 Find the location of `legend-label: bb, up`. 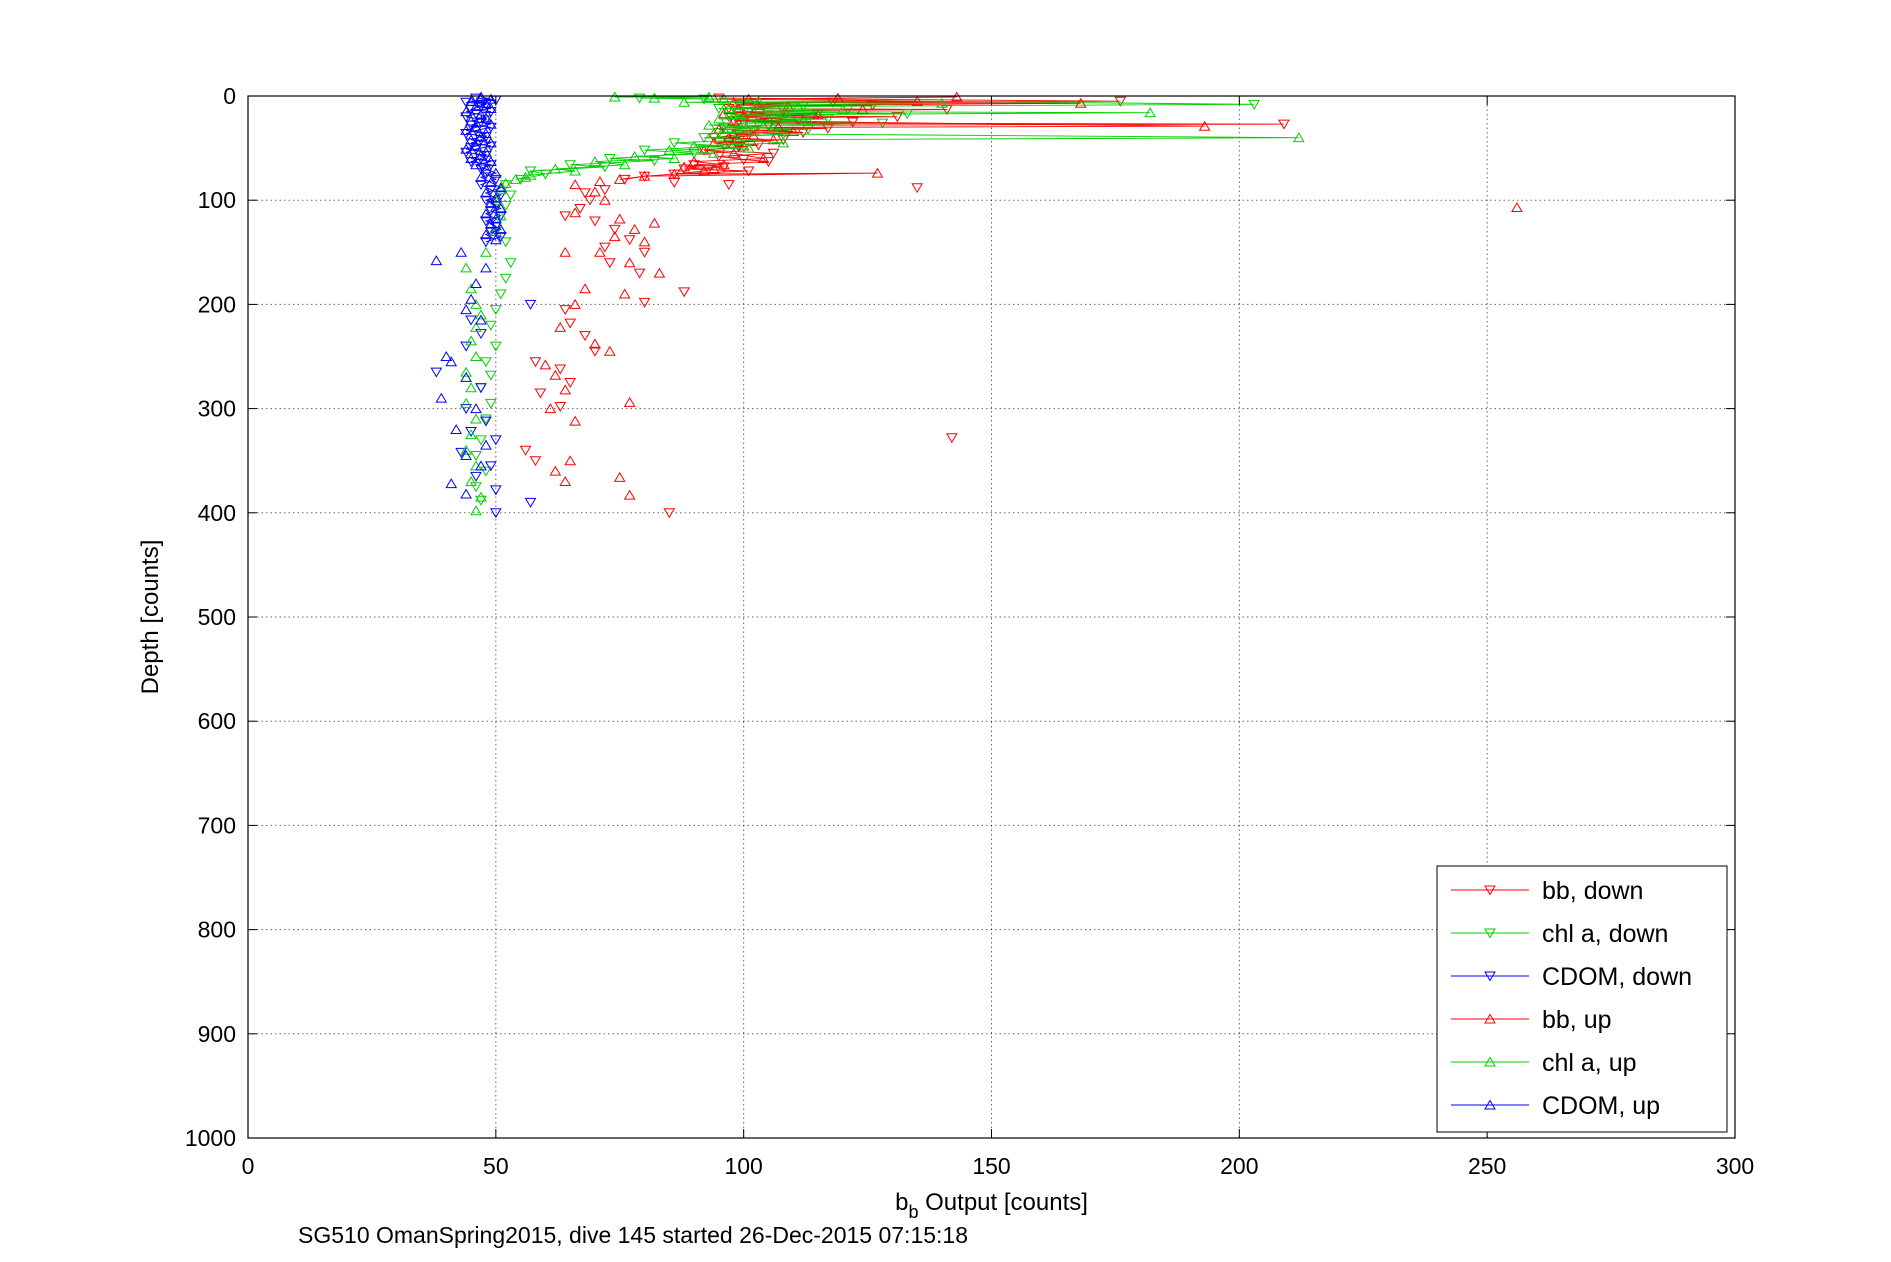

legend-label: bb, up is located at coordinates (1577, 1020).